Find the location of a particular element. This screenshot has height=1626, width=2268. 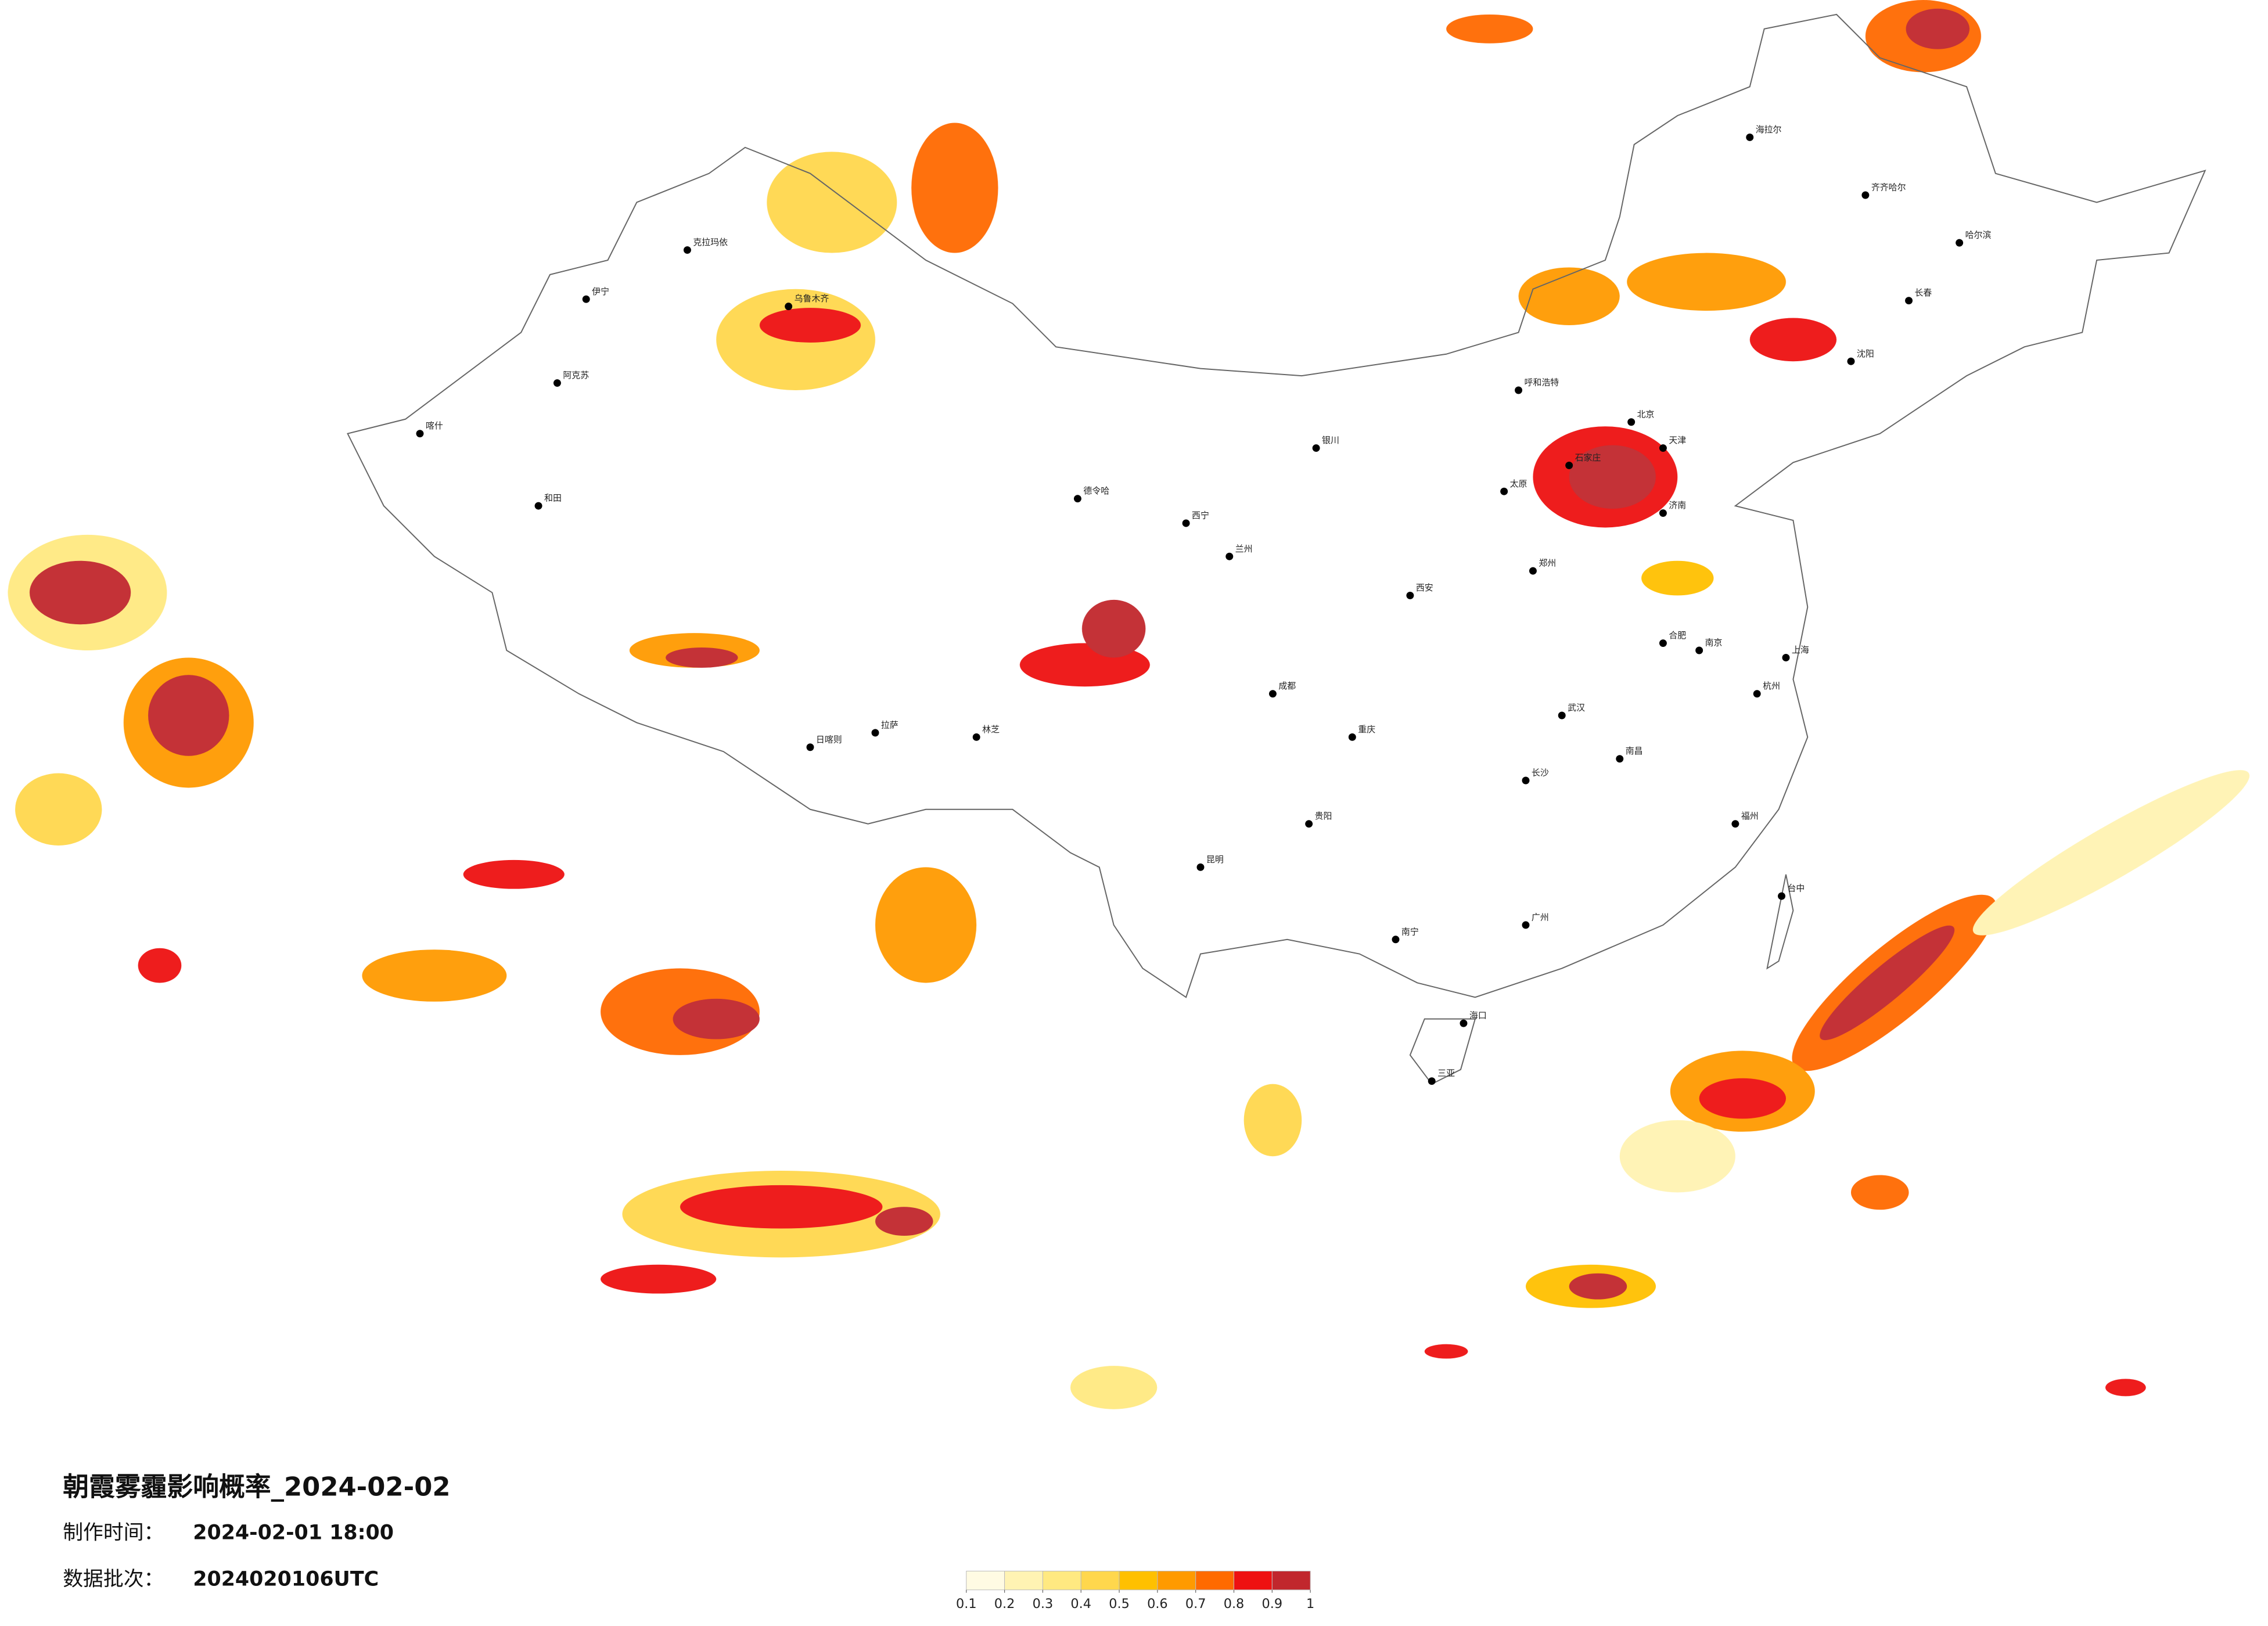

city-label: 南京 is located at coordinates (1714, 643).